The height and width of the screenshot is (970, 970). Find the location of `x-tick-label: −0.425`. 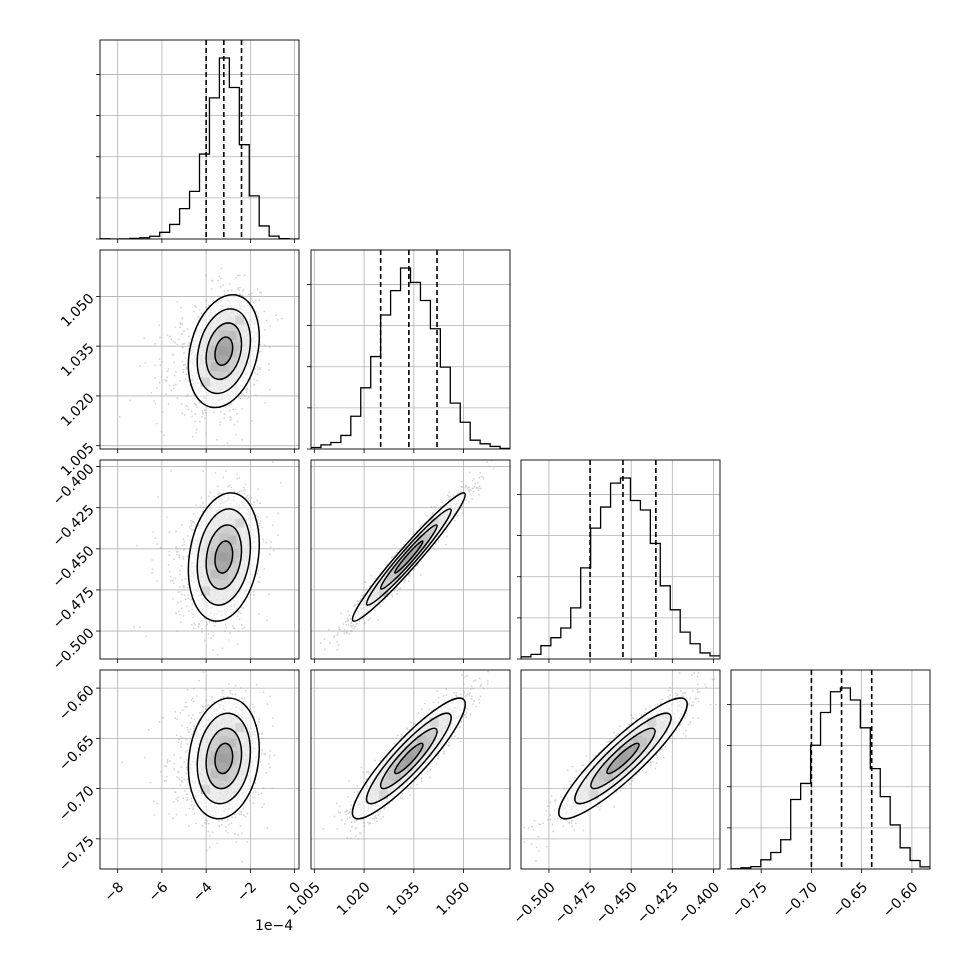

x-tick-label: −0.425 is located at coordinates (658, 903).